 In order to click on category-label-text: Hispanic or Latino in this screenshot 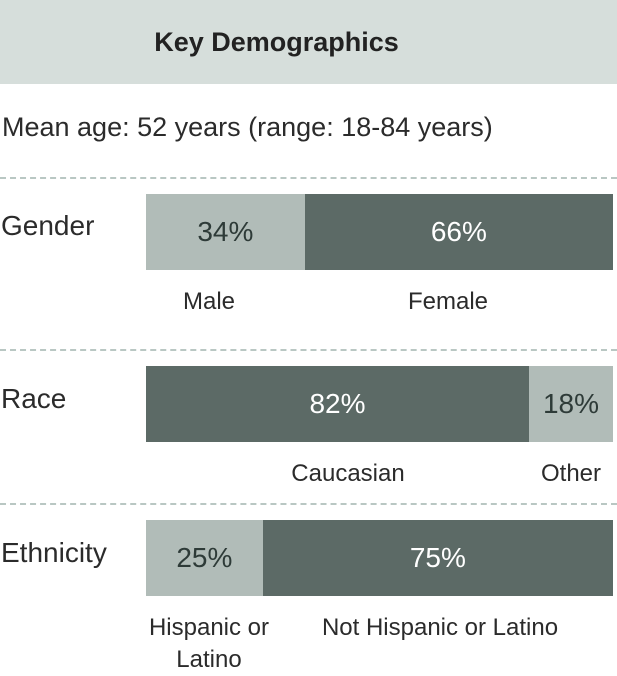, I will do `click(209, 643)`.